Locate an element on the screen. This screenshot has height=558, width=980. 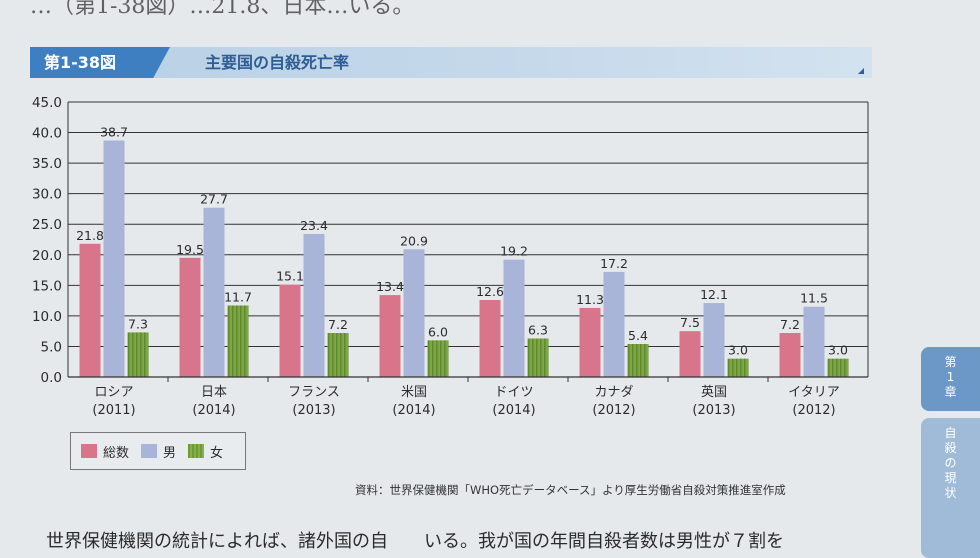
data-label-female: 11.7 is located at coordinates (238, 297).